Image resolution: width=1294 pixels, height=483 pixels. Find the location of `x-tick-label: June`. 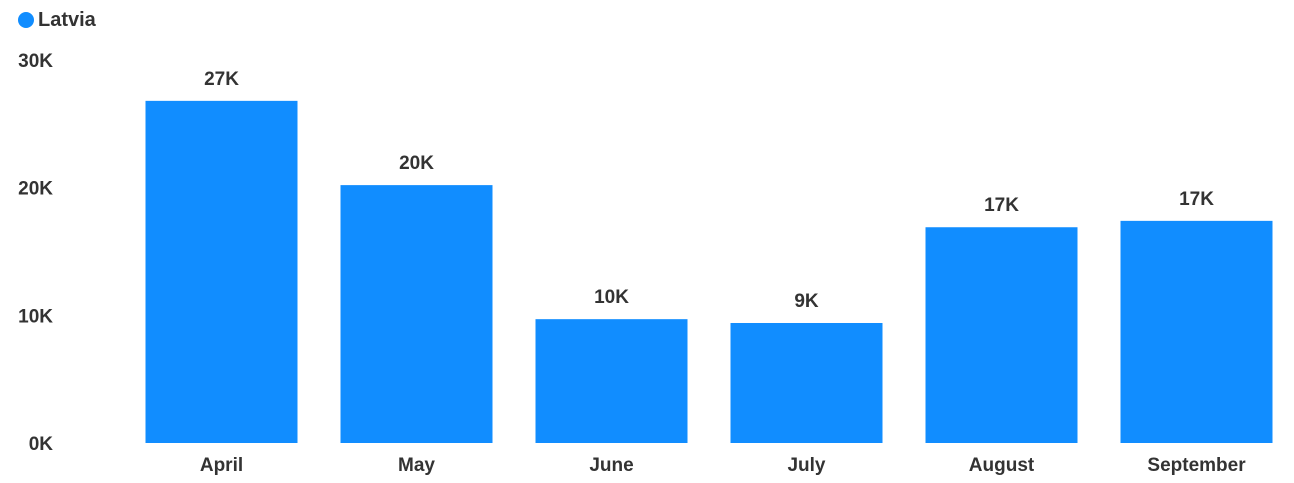

x-tick-label: June is located at coordinates (611, 465).